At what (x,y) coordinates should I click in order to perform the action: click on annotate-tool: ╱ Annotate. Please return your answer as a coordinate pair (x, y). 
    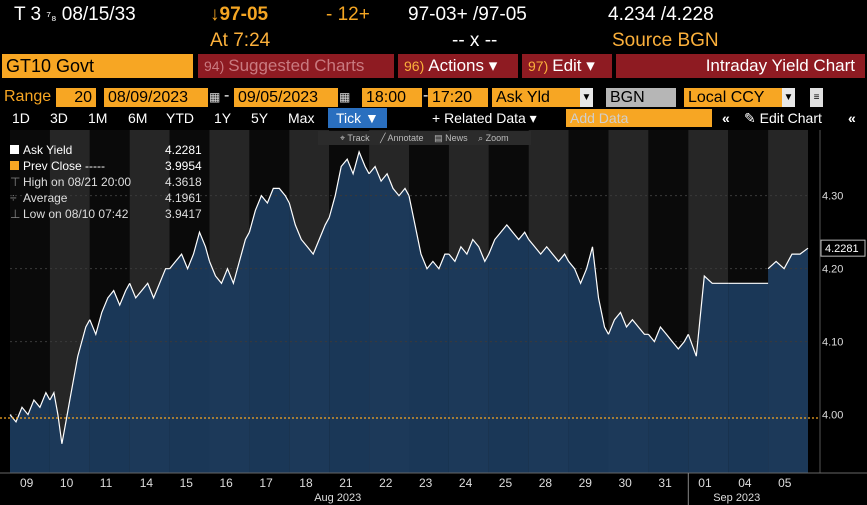
    Looking at the image, I should click on (402, 138).